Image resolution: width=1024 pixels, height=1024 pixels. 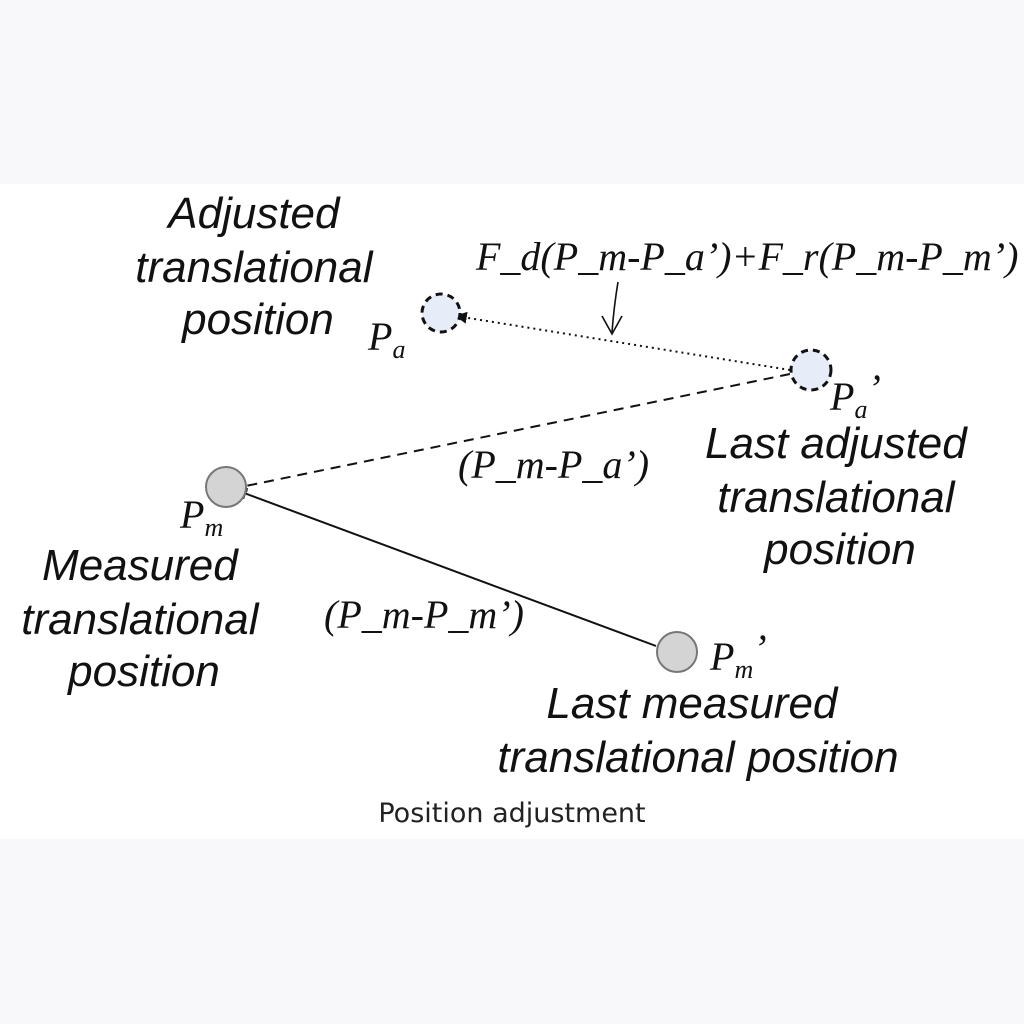 What do you see at coordinates (738, 655) in the screenshot?
I see `symbol-pm-last: Pm’` at bounding box center [738, 655].